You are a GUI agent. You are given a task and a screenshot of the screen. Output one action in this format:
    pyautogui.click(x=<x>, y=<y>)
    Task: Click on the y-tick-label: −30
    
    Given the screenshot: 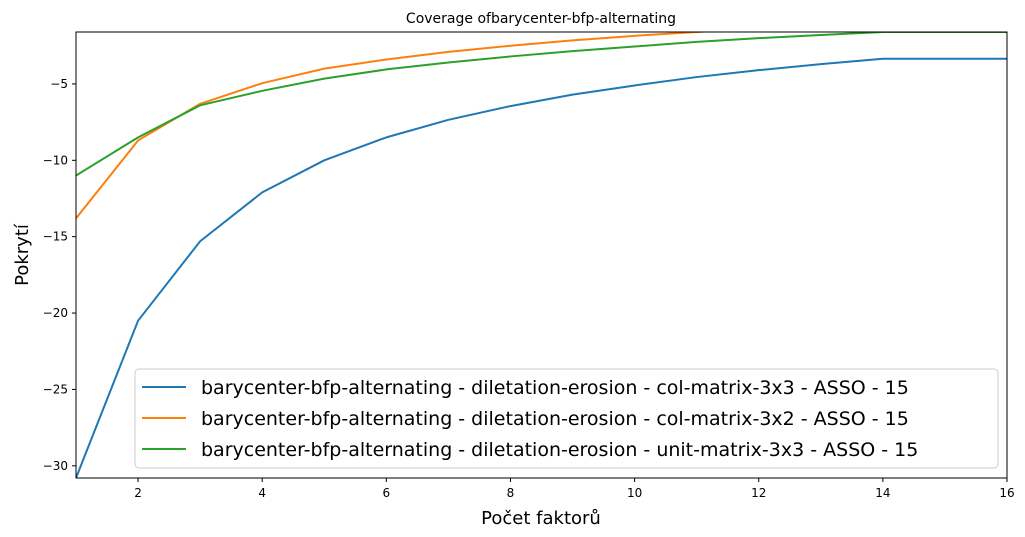 What is the action you would take?
    pyautogui.click(x=55, y=466)
    